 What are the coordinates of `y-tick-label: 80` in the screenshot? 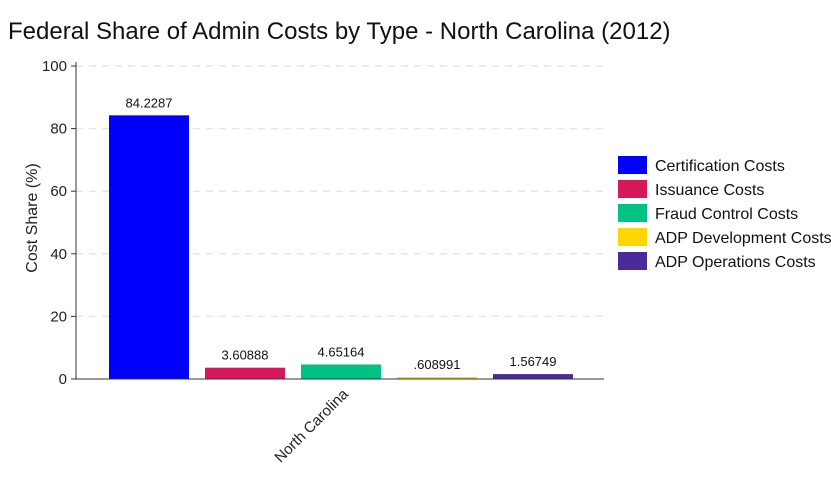 It's located at (58, 129).